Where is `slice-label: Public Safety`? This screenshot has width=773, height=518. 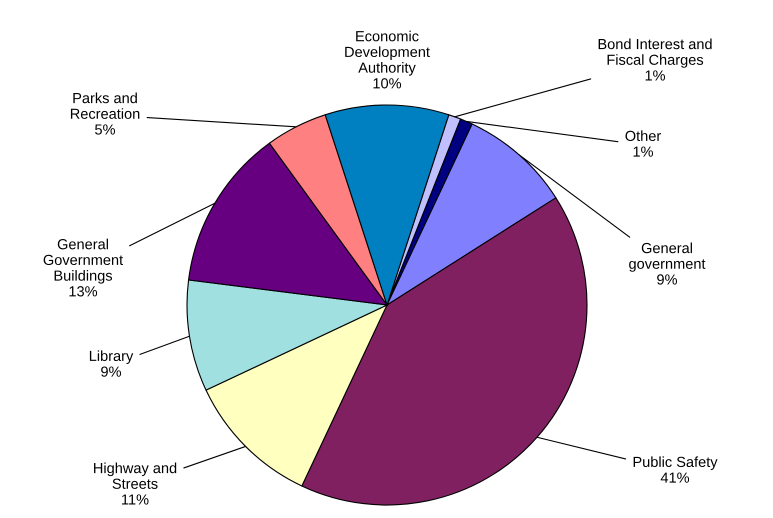 slice-label: Public Safety is located at coordinates (676, 463).